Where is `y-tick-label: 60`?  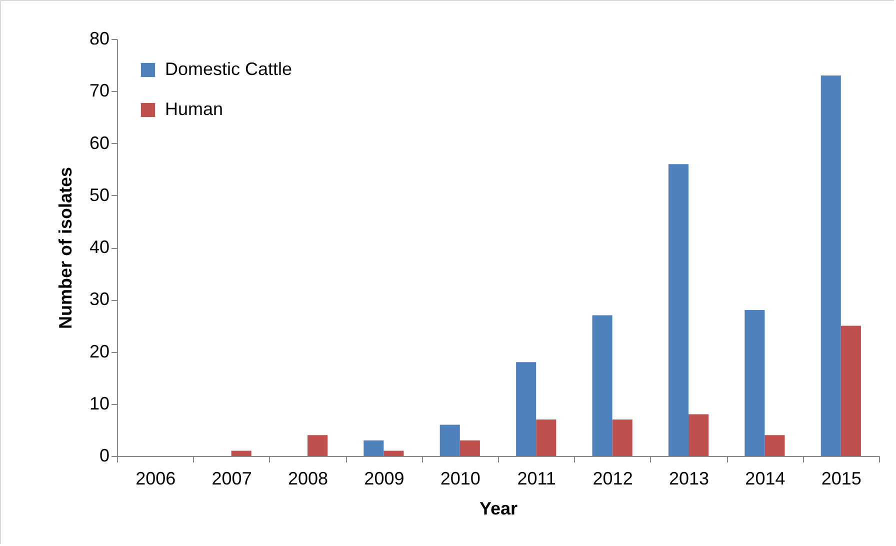
y-tick-label: 60 is located at coordinates (99, 142).